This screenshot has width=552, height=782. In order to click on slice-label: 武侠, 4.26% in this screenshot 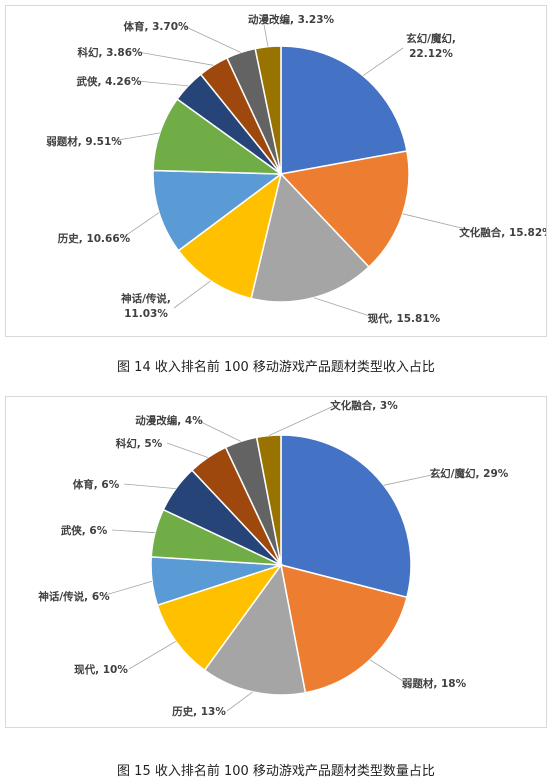, I will do `click(109, 81)`.